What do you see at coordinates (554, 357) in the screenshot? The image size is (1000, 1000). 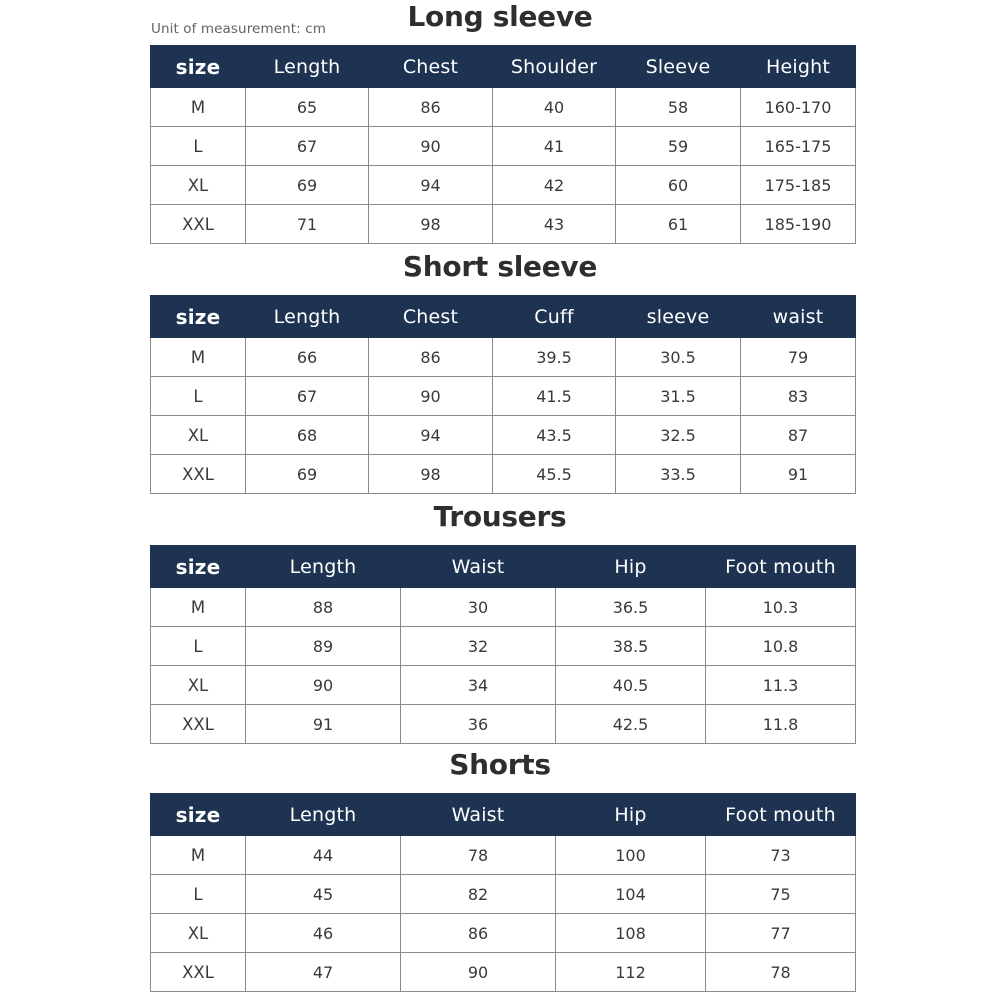 I see `cell-cuff: 39.5` at bounding box center [554, 357].